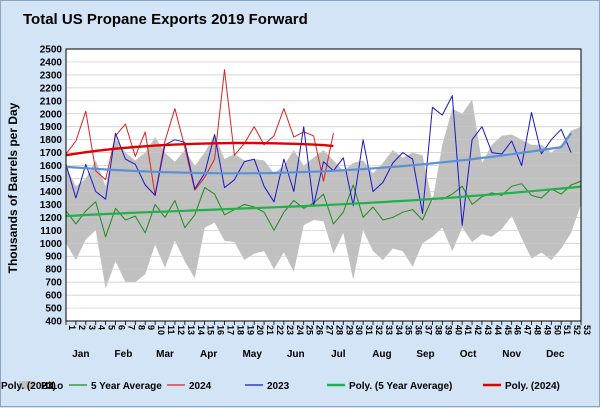 The width and height of the screenshot is (600, 408). Describe the element at coordinates (161, 330) in the screenshot. I see `week-tick-label: 10` at that location.